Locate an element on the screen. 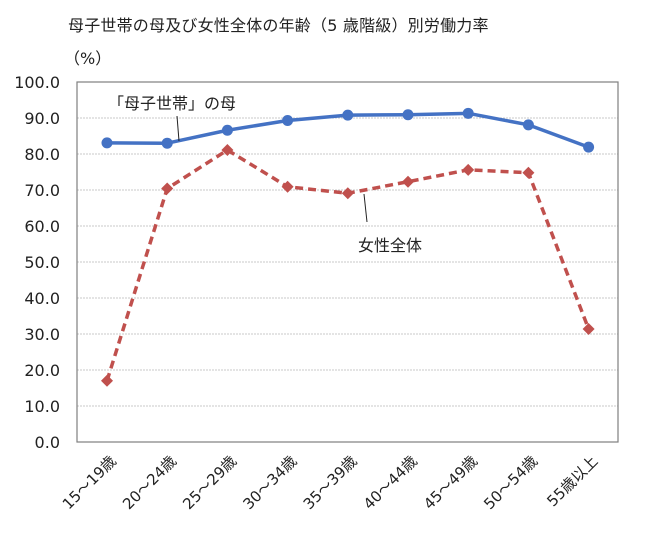  mother-series-label: 「母子世帯」の母 is located at coordinates (172, 103).